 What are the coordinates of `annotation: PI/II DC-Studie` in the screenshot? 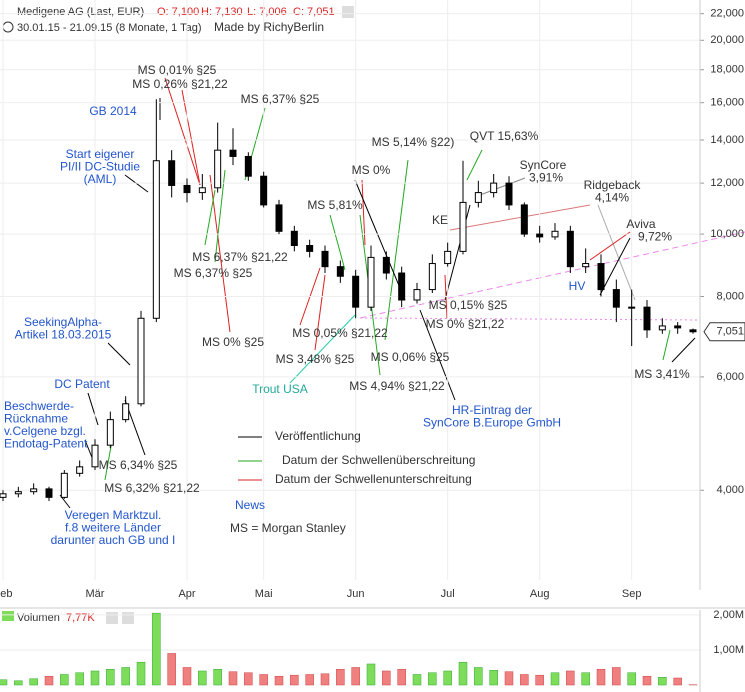 It's located at (100, 167).